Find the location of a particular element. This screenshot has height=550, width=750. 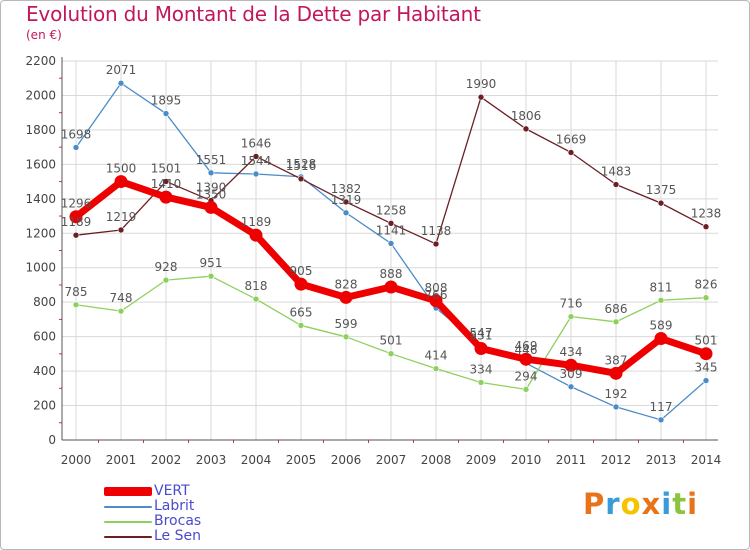

logo-letter: P is located at coordinates (594, 504).